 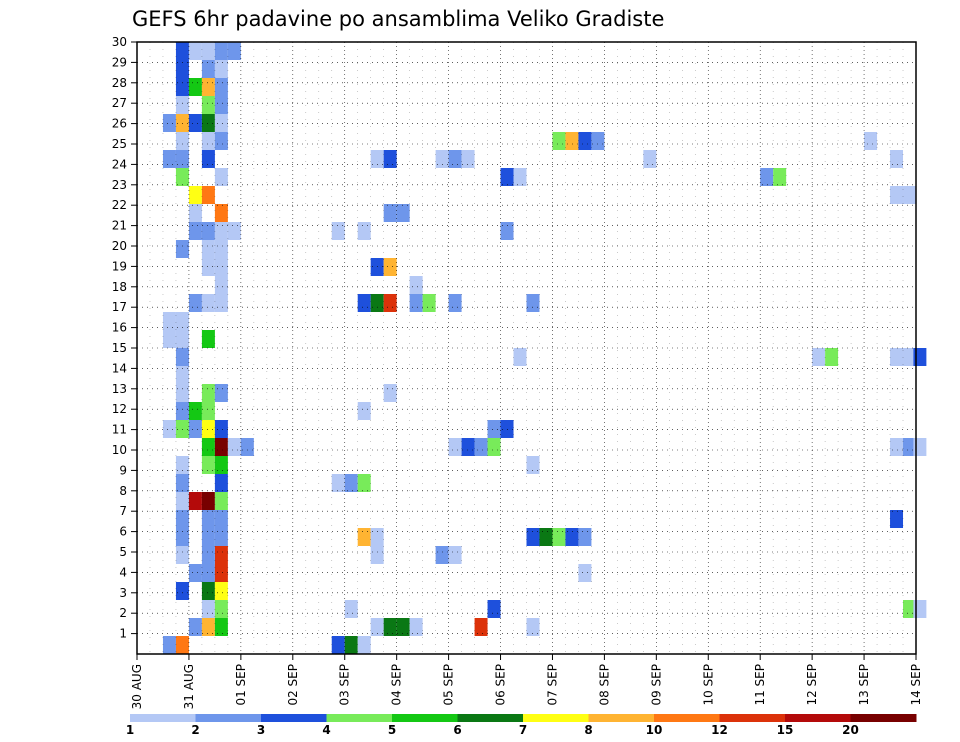 I want to click on y-tick-label: 17, so click(x=119, y=307).